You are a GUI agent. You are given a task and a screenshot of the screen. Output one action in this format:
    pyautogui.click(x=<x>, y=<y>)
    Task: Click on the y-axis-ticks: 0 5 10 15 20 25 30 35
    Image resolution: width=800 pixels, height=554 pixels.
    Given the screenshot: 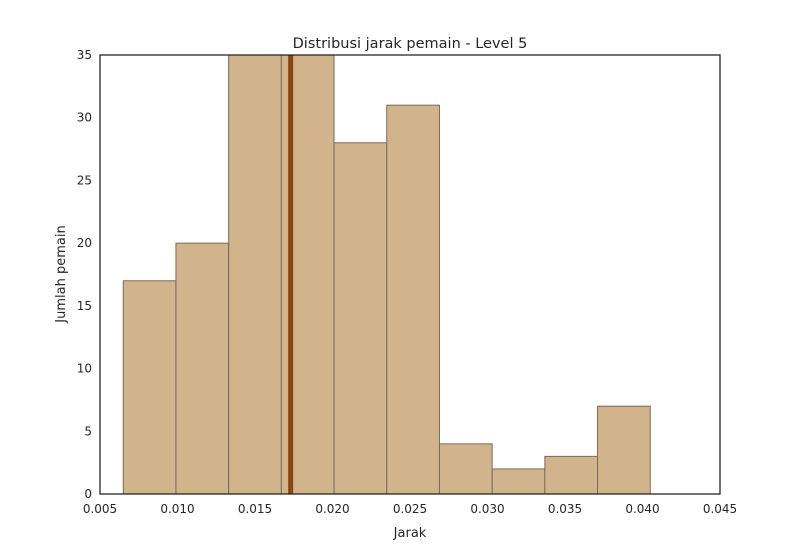 What is the action you would take?
    pyautogui.click(x=84, y=274)
    